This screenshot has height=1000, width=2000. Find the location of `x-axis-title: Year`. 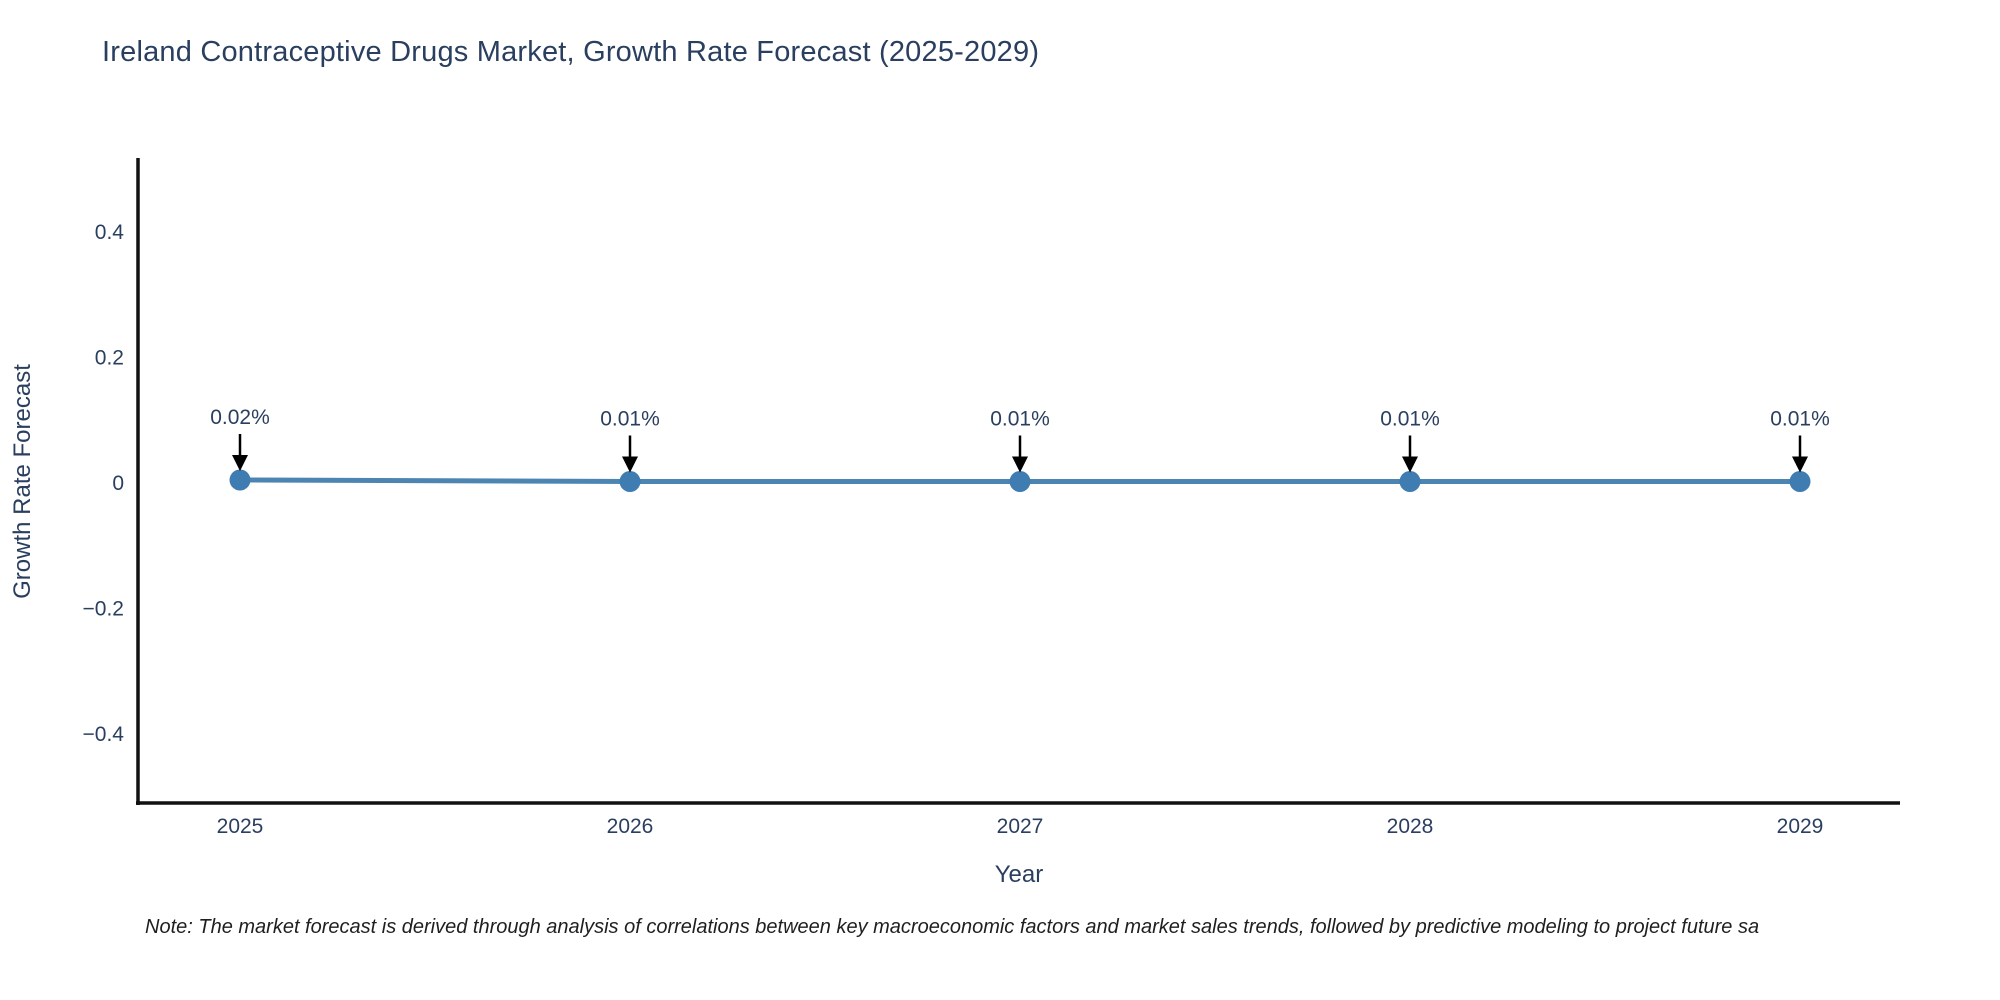

x-axis-title: Year is located at coordinates (1019, 874).